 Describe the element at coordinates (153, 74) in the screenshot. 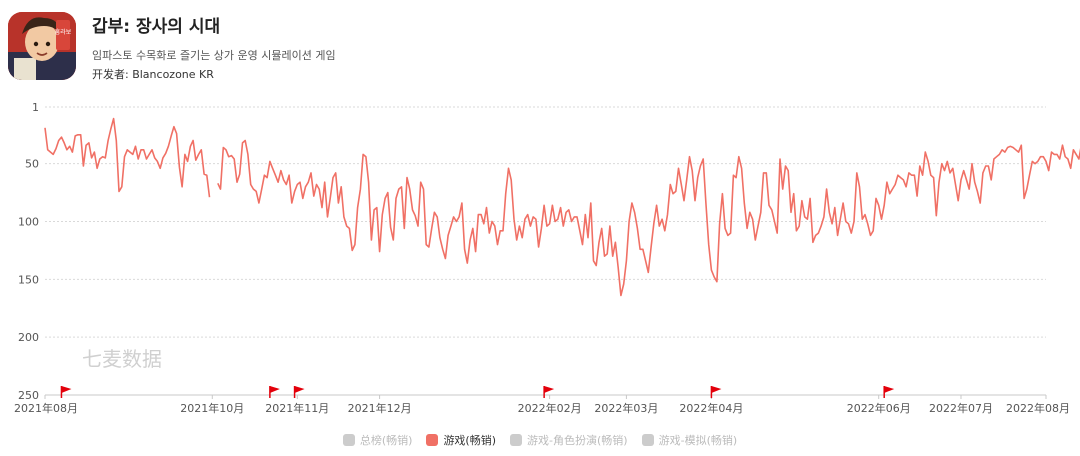

I see `app-developer: 开发者: Blancozone KR` at that location.